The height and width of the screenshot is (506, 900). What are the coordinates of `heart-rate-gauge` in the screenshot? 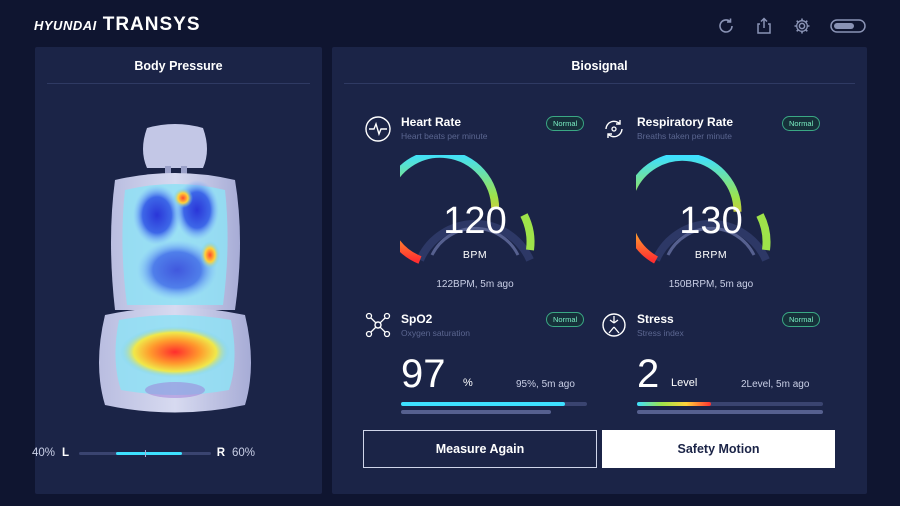 It's located at (467, 209).